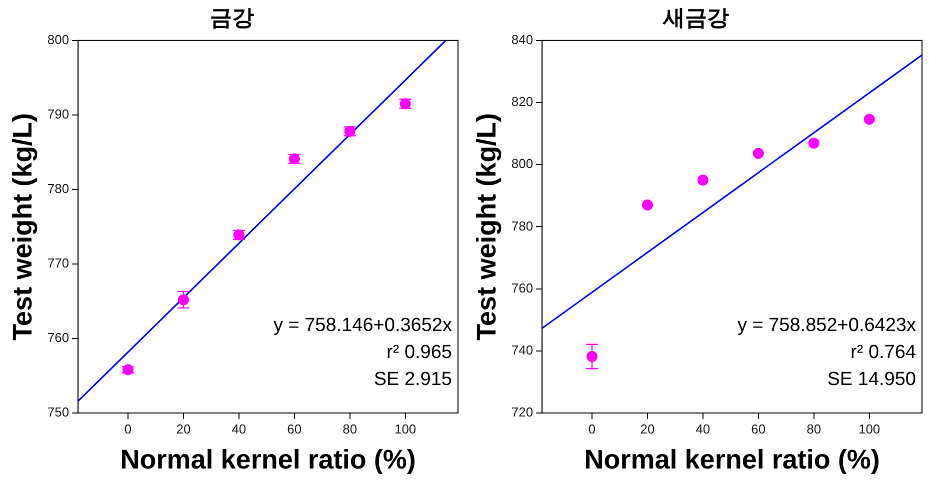  Describe the element at coordinates (419, 352) in the screenshot. I see `annotation: r² 0.965` at that location.